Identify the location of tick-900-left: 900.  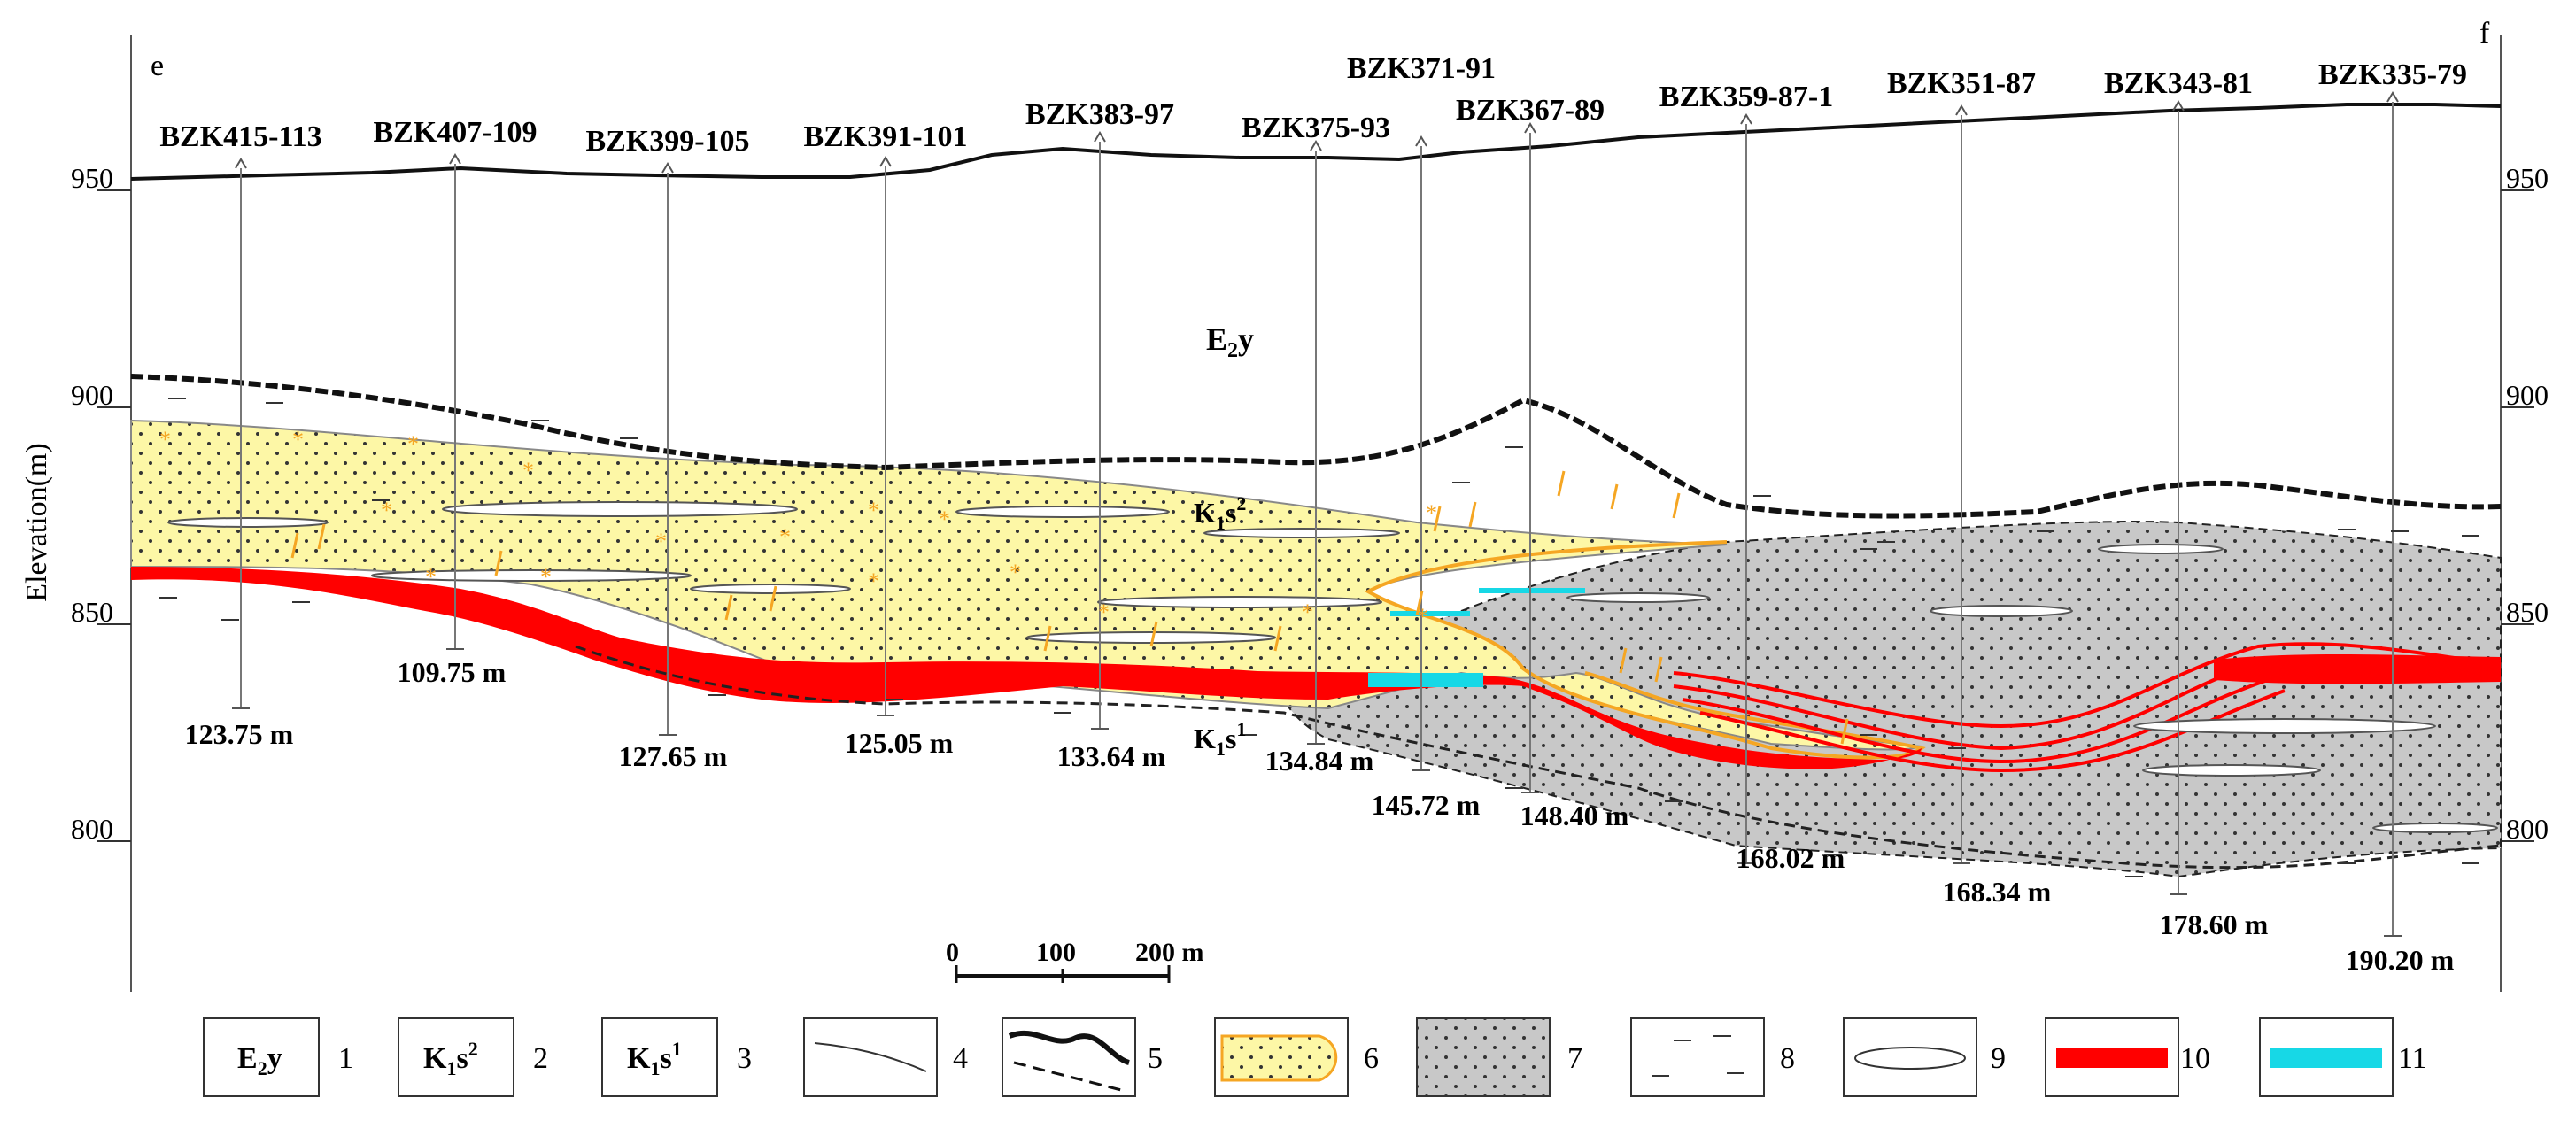
(92, 395).